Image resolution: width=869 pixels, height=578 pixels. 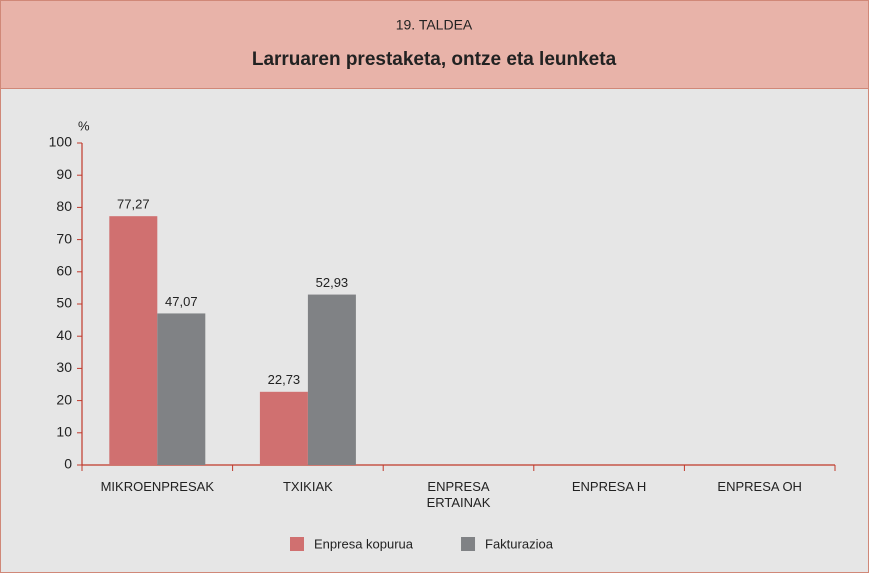 I want to click on y-tick-label: 90, so click(x=64, y=174).